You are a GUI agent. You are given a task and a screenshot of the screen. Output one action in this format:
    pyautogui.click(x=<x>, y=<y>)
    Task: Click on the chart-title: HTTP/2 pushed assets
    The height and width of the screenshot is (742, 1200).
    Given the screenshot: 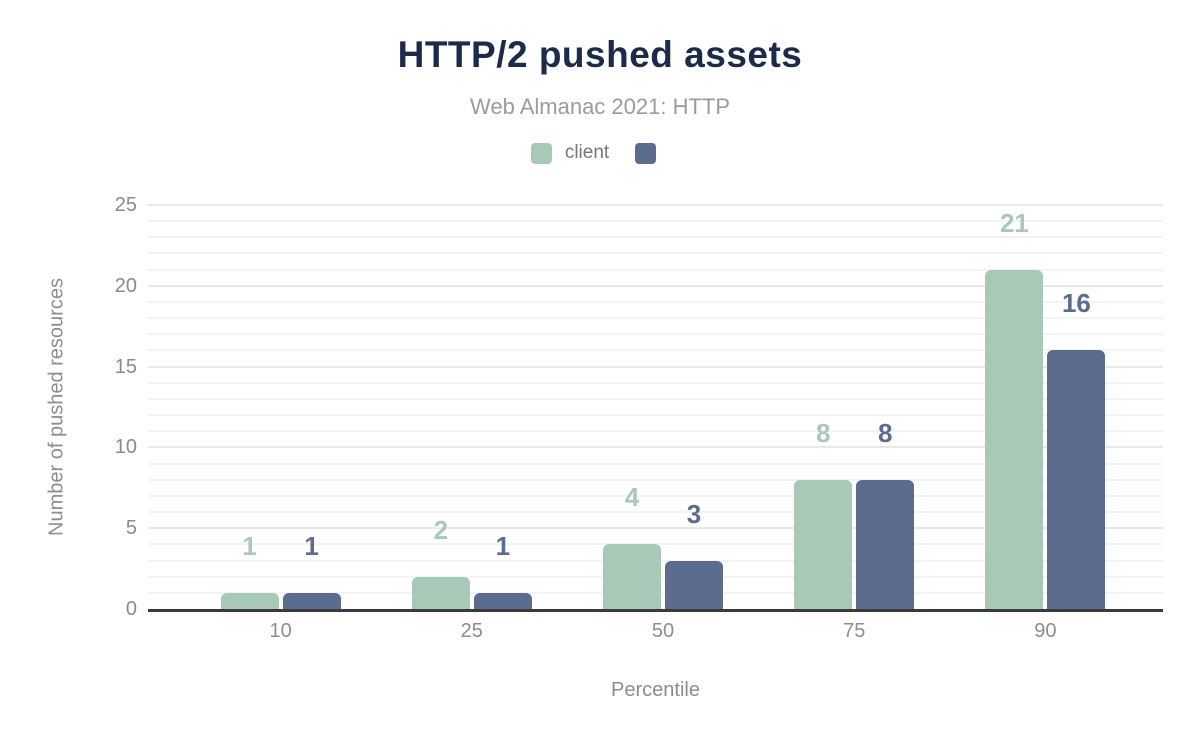 What is the action you would take?
    pyautogui.click(x=600, y=54)
    